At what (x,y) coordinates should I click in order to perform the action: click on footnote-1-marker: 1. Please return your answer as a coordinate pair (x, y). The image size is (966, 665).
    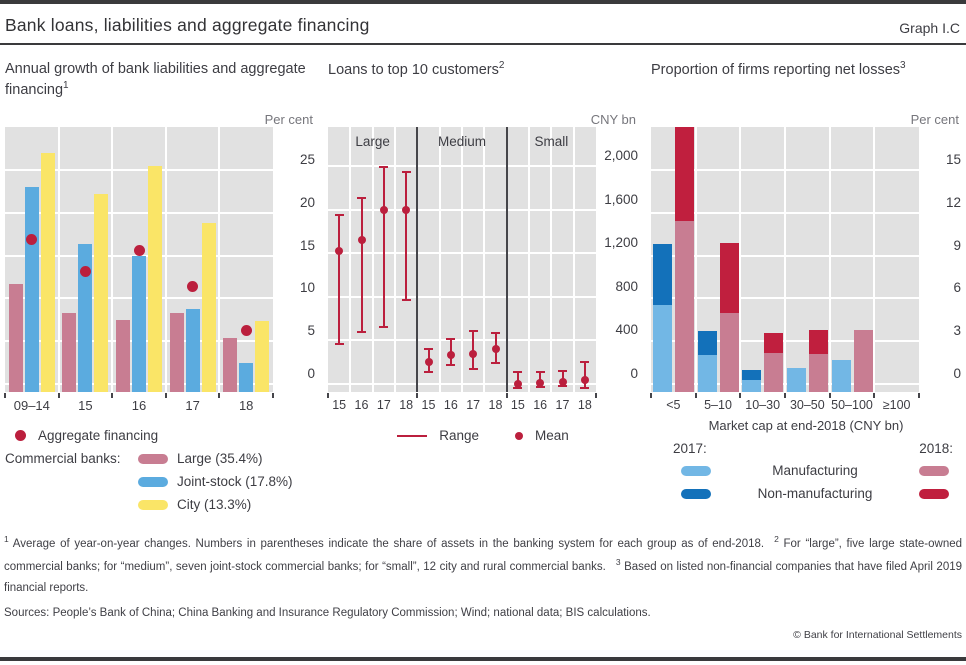
    Looking at the image, I should click on (6, 539).